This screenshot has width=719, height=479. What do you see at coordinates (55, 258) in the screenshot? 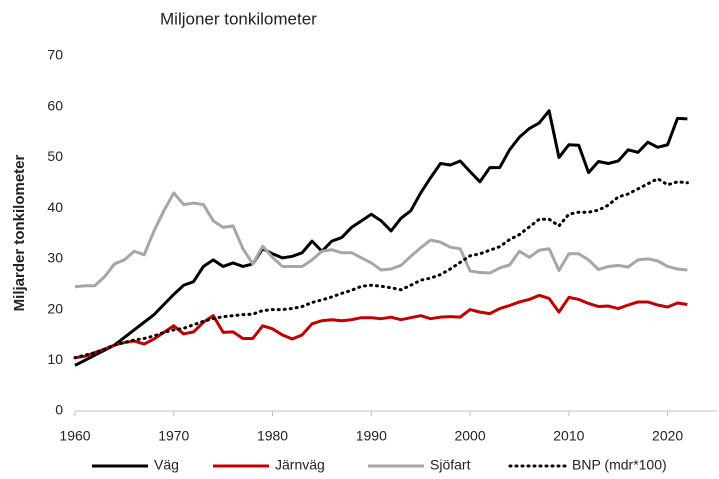
I see `y-tick-label: 30` at bounding box center [55, 258].